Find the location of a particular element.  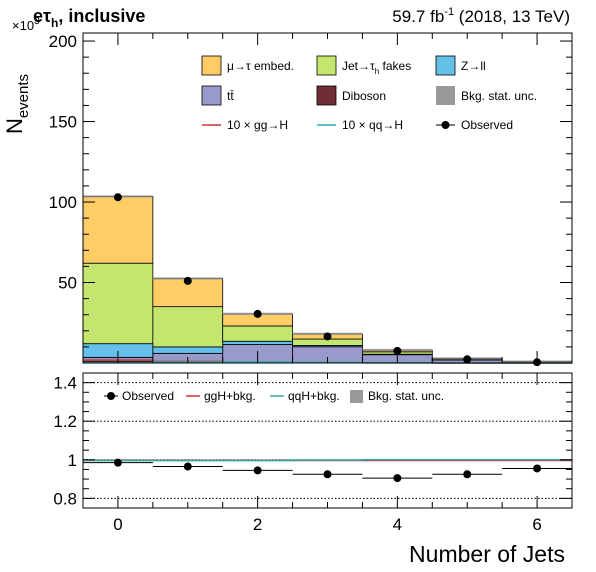

ratio-observed-points is located at coordinates (327, 470).